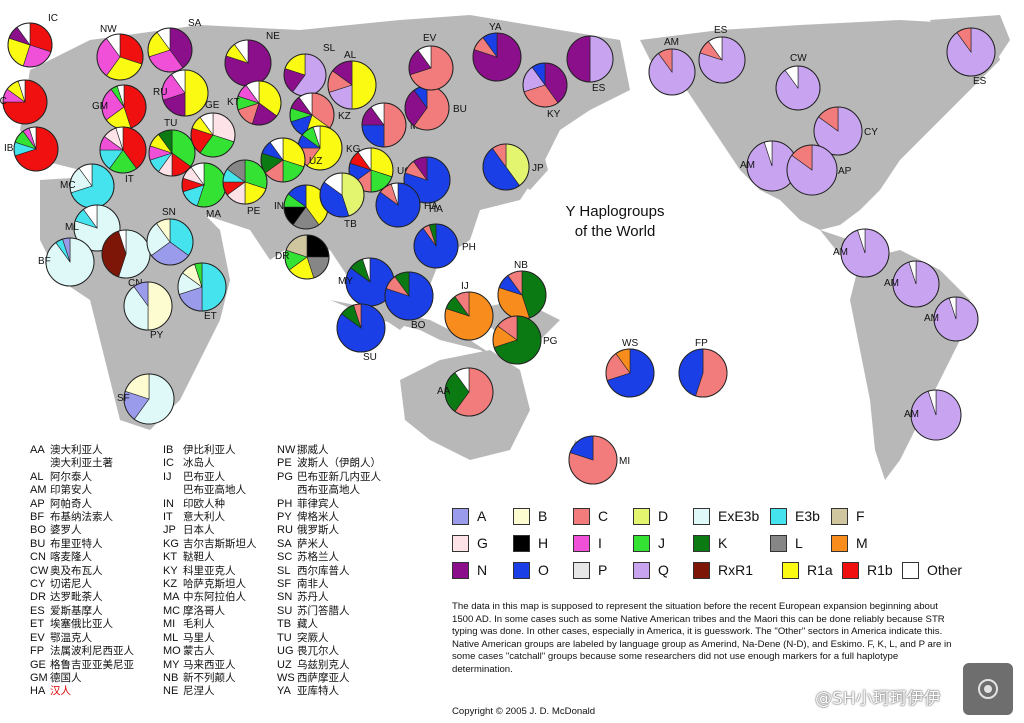  Describe the element at coordinates (661, 543) in the screenshot. I see `legend-label: J` at that location.